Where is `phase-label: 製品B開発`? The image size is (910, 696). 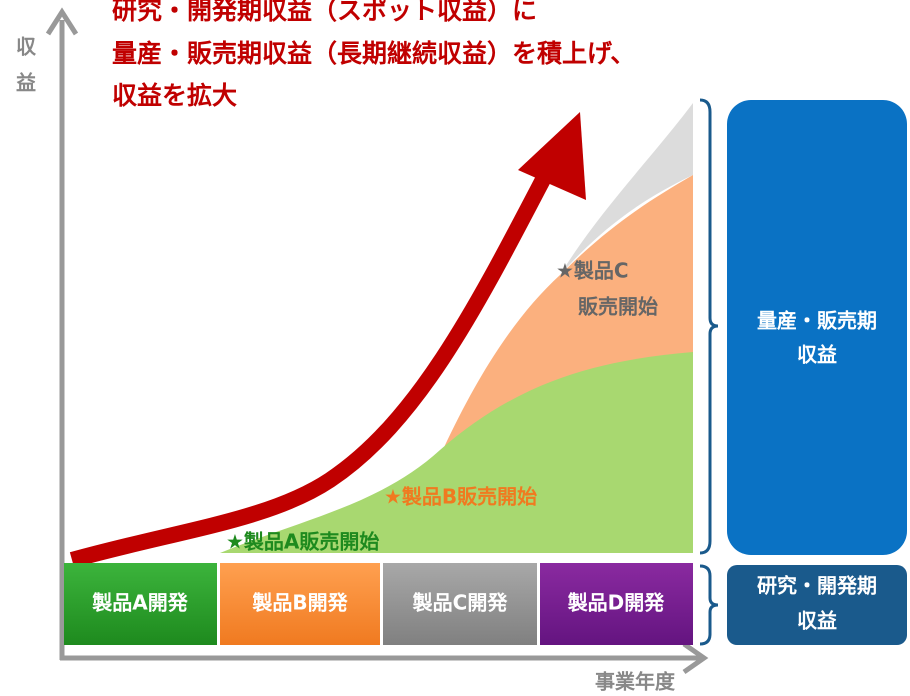
phase-label: 製品B開発 is located at coordinates (300, 603).